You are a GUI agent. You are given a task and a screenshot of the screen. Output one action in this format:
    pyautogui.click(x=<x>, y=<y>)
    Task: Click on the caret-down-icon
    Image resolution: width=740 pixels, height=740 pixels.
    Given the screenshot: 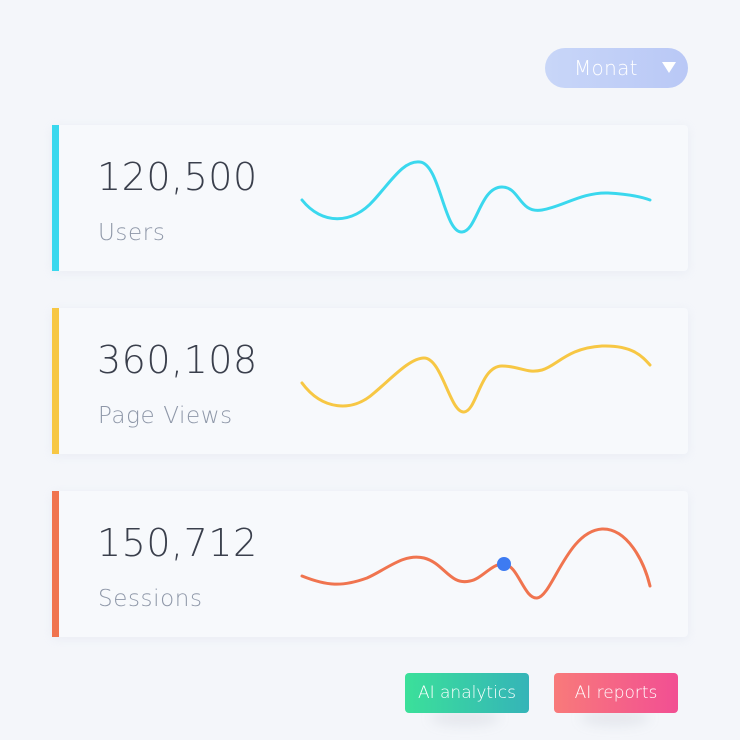 What is the action you would take?
    pyautogui.click(x=669, y=67)
    